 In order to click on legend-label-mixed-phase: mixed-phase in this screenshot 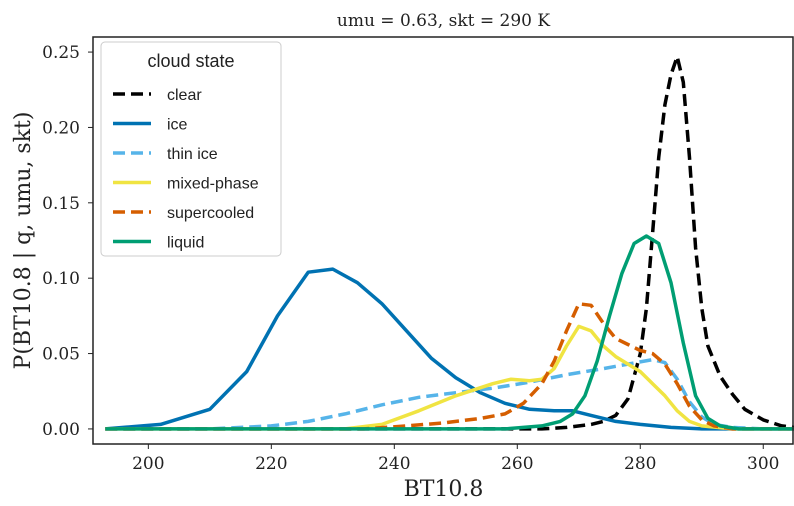, I will do `click(213, 184)`.